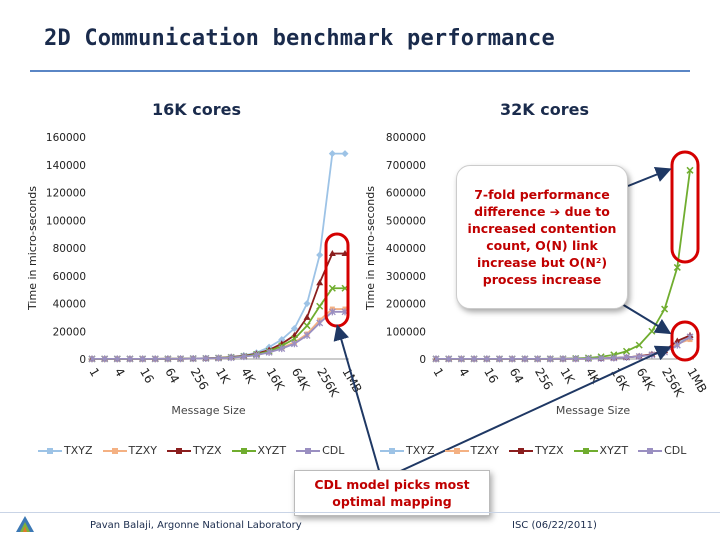  What do you see at coordinates (147, 376) in the screenshot?
I see `left-x-tick-label: 16` at bounding box center [147, 376].